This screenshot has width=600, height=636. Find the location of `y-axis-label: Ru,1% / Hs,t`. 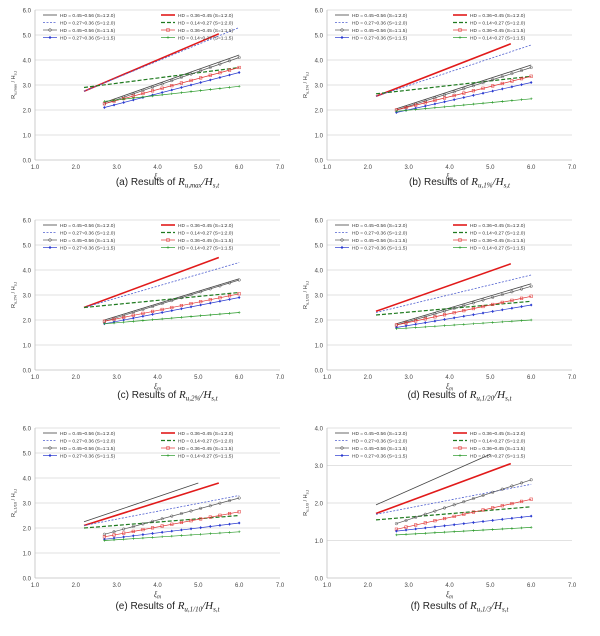

y-axis-label: Ru,1% / Hs,t is located at coordinates (306, 84).